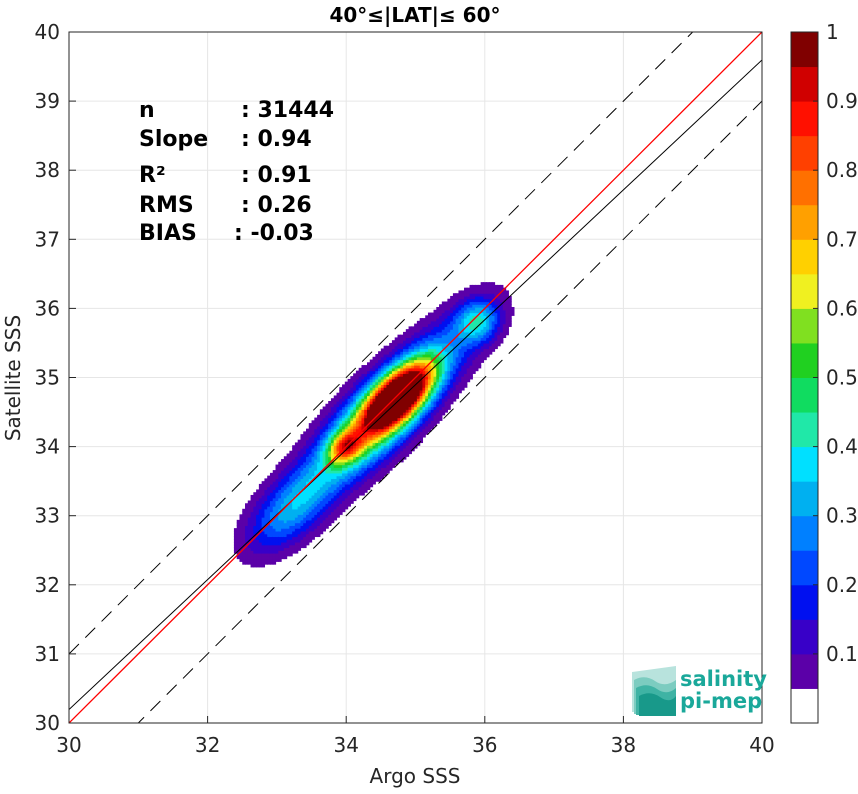 This screenshot has height=794, width=858. I want to click on colorbar-tick-label: 0.1, so click(842, 654).